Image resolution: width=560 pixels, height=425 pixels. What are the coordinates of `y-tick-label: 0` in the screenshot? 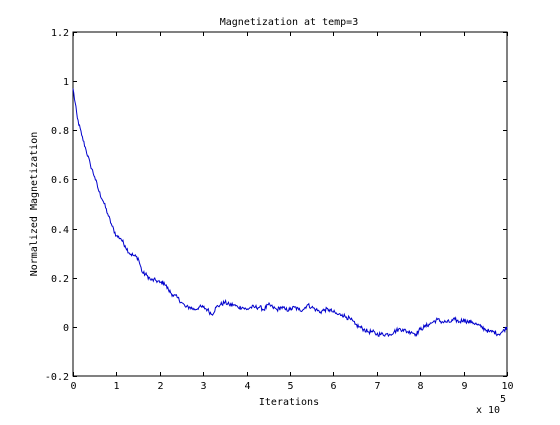 It's located at (66, 328).